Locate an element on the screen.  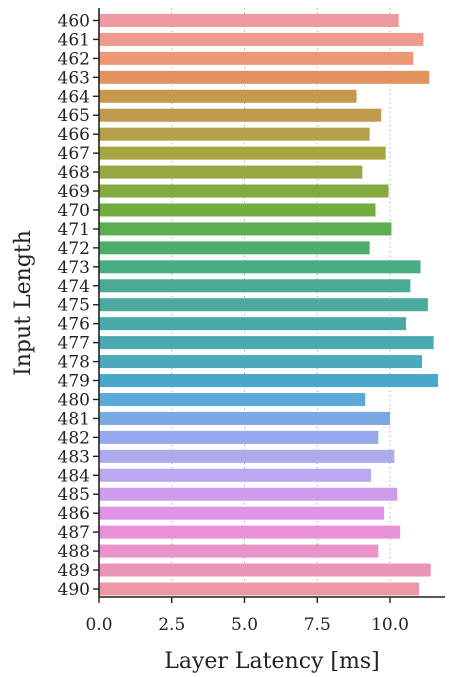
y-tick-label: 463 is located at coordinates (74, 78).